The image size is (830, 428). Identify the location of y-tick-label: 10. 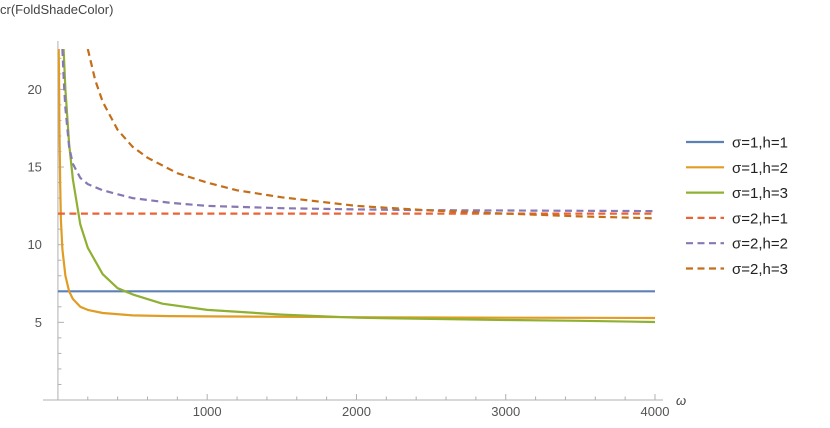
(34, 244).